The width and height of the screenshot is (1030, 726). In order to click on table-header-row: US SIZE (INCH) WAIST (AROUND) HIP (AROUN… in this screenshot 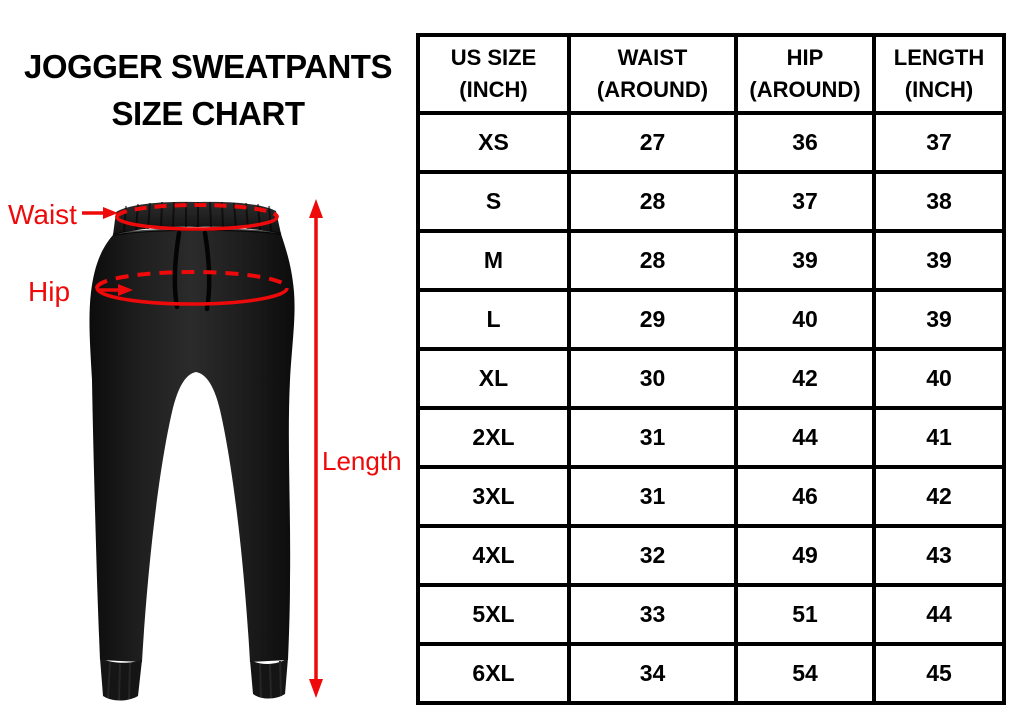, I will do `click(711, 74)`.